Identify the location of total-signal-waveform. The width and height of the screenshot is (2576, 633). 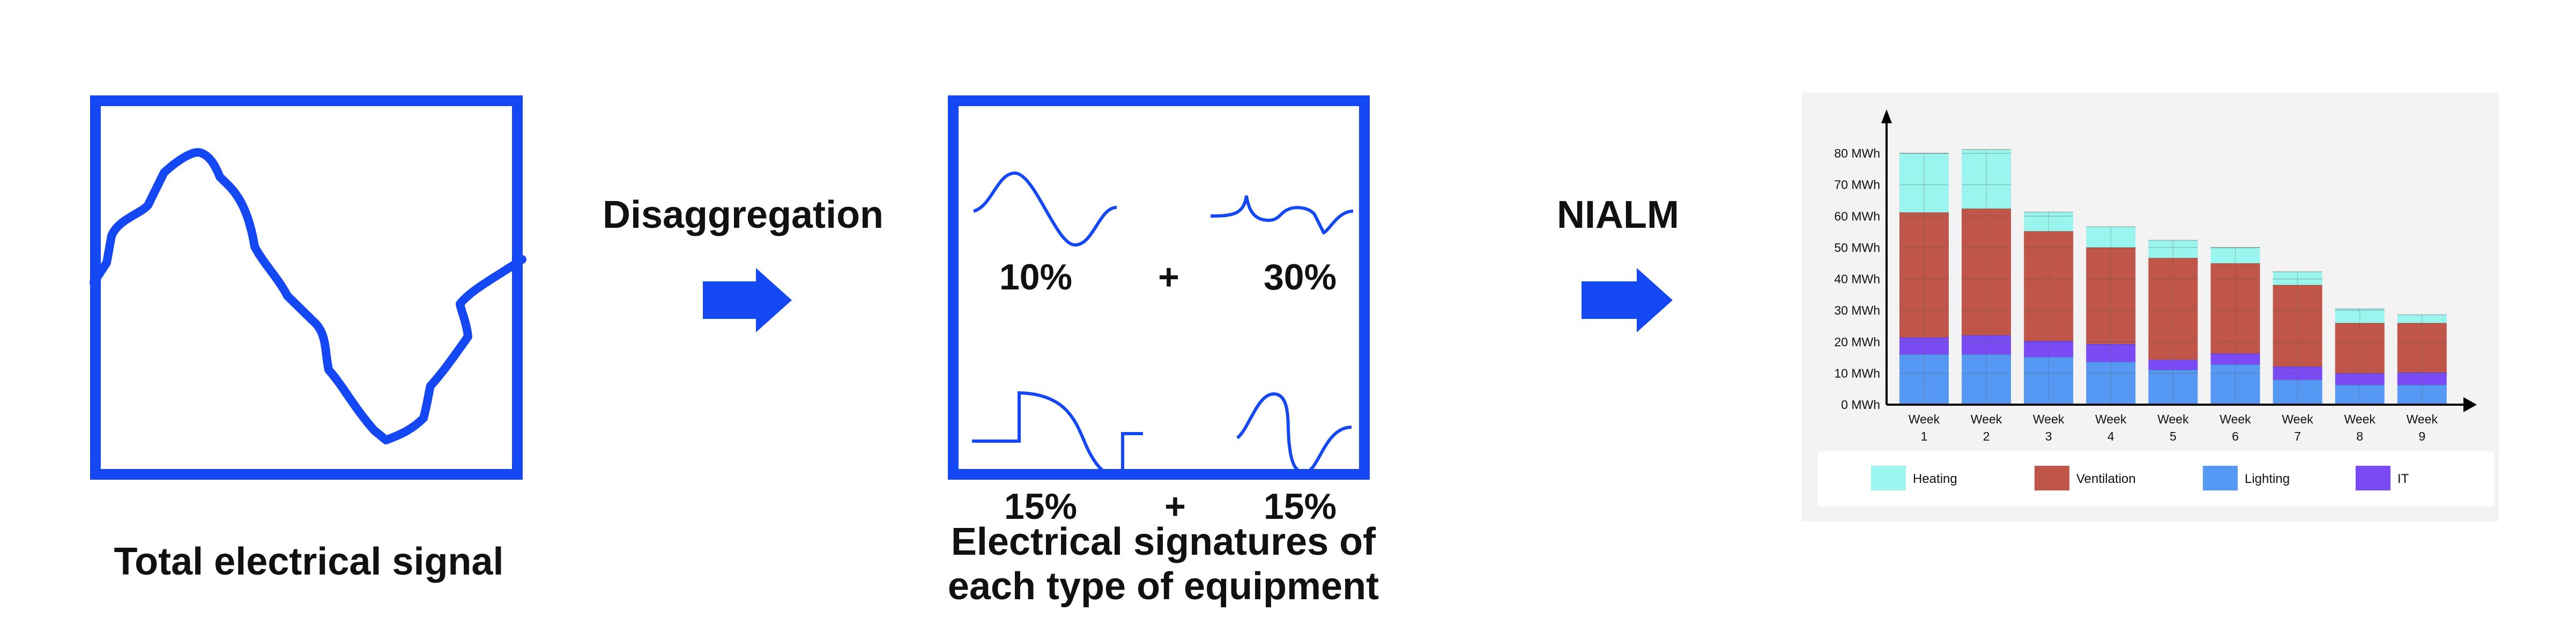
(308, 296).